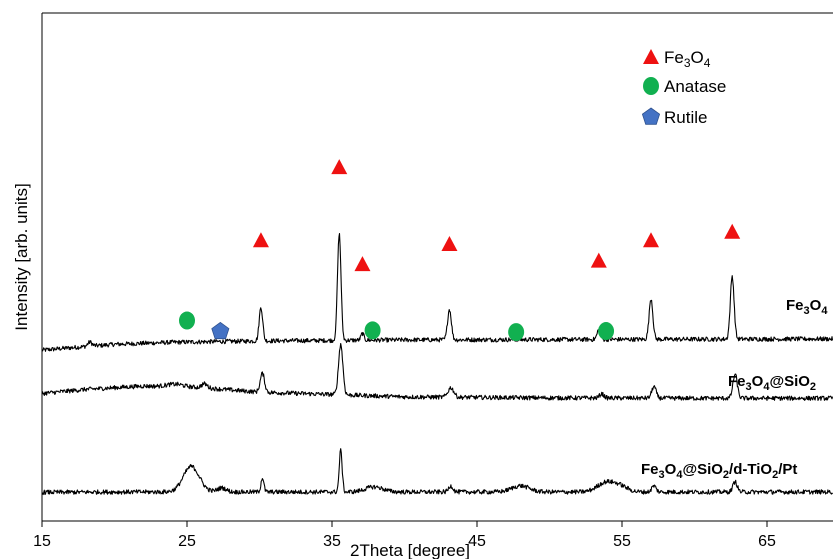  Describe the element at coordinates (807, 307) in the screenshot. I see `series-1-label: Fe3O4` at that location.